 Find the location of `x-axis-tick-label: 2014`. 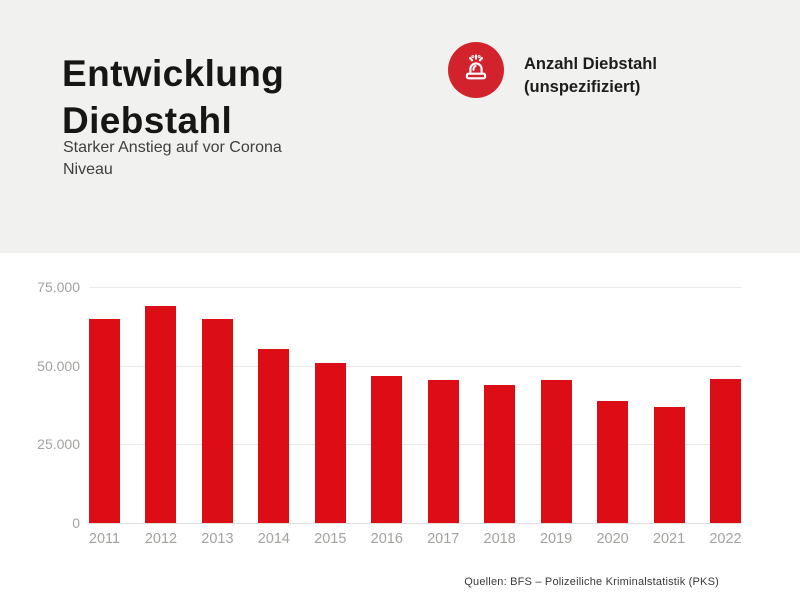

x-axis-tick-label: 2014 is located at coordinates (273, 539).